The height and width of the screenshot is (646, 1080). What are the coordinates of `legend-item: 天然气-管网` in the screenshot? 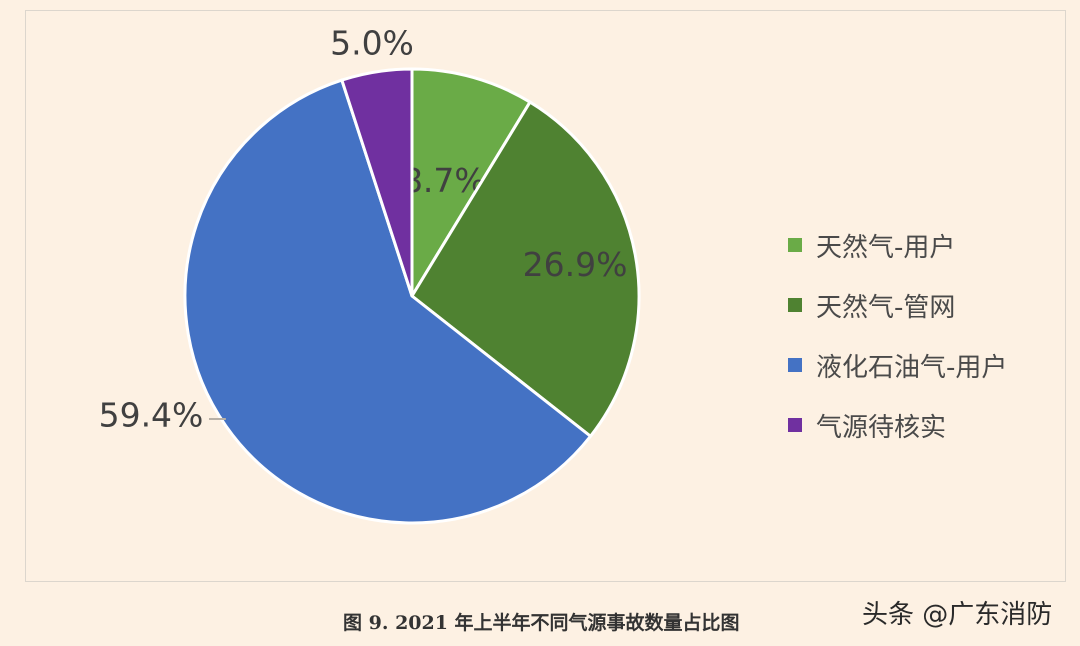 It's located at (928, 305).